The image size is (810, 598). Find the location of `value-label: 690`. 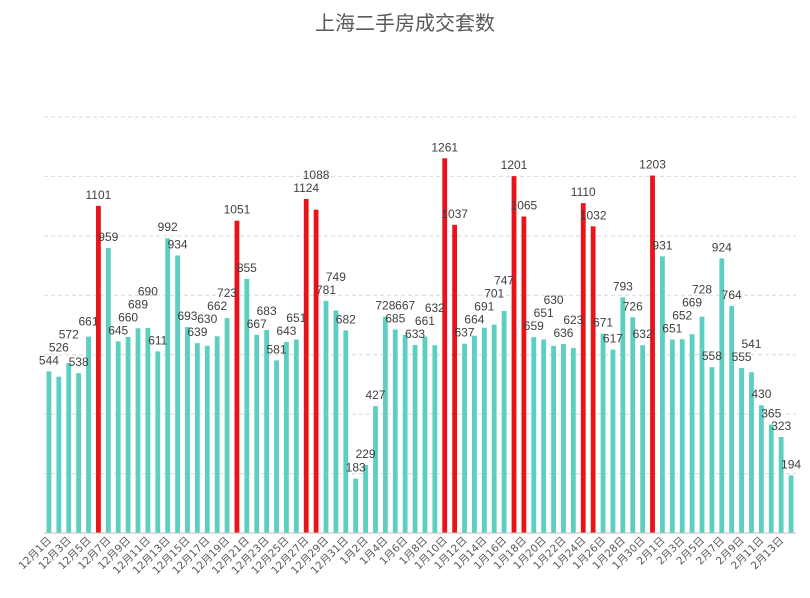

value-label: 690 is located at coordinates (148, 291).